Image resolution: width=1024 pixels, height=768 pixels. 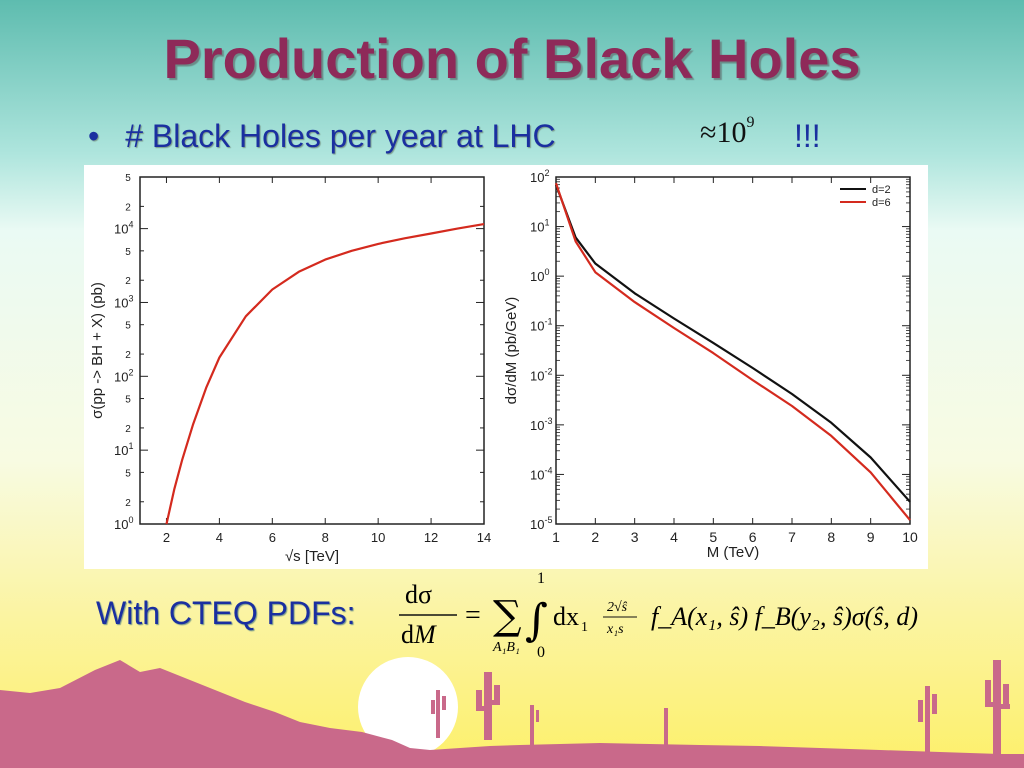 What do you see at coordinates (506, 647) in the screenshot?
I see `formula-sum-subscript: A₁B₁` at bounding box center [506, 647].